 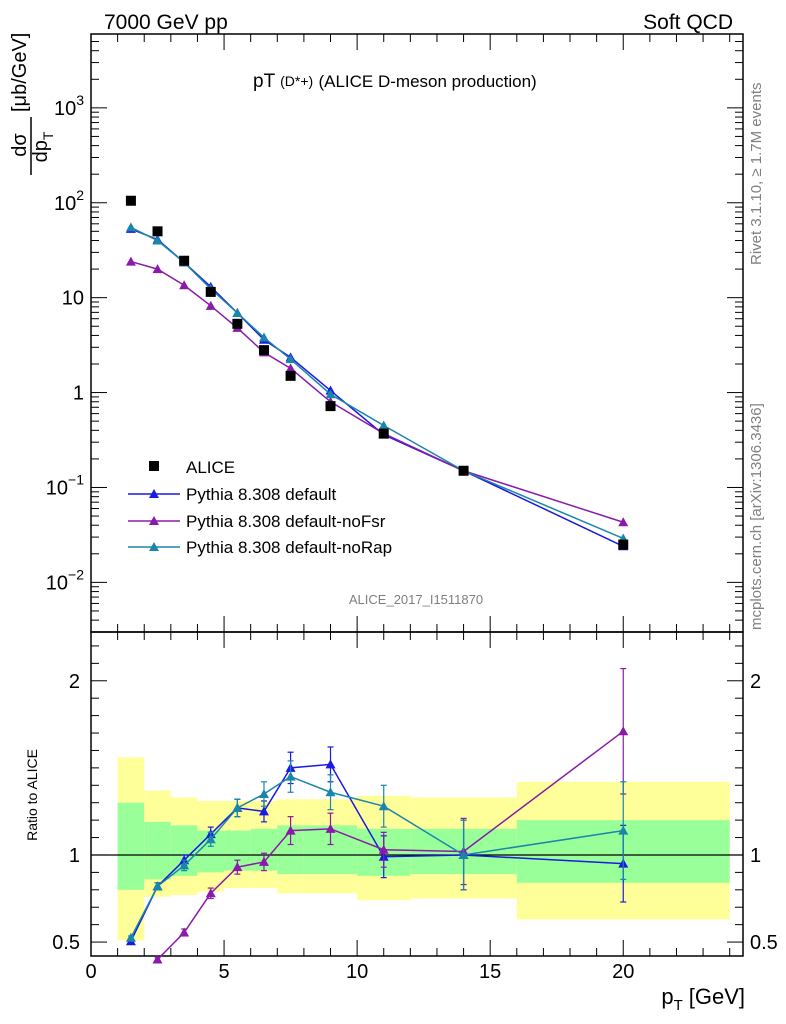 What do you see at coordinates (756, 516) in the screenshot?
I see `mcplots-label: mcplots.cern.ch [arXiv:1306.3436]` at bounding box center [756, 516].